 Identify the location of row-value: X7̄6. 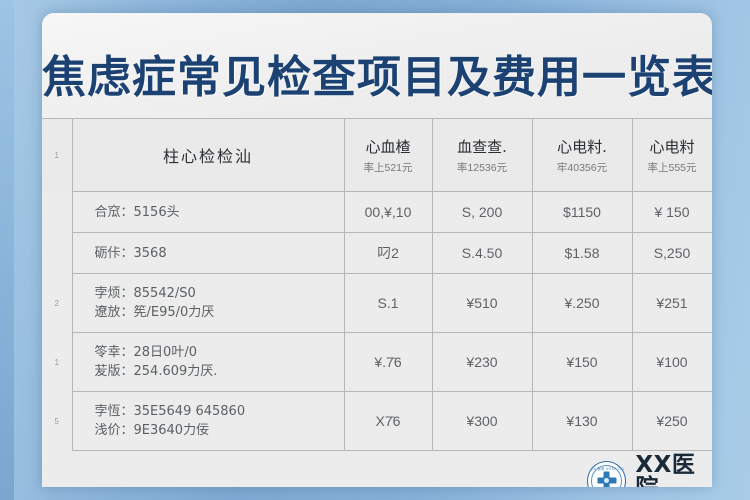
(388, 421).